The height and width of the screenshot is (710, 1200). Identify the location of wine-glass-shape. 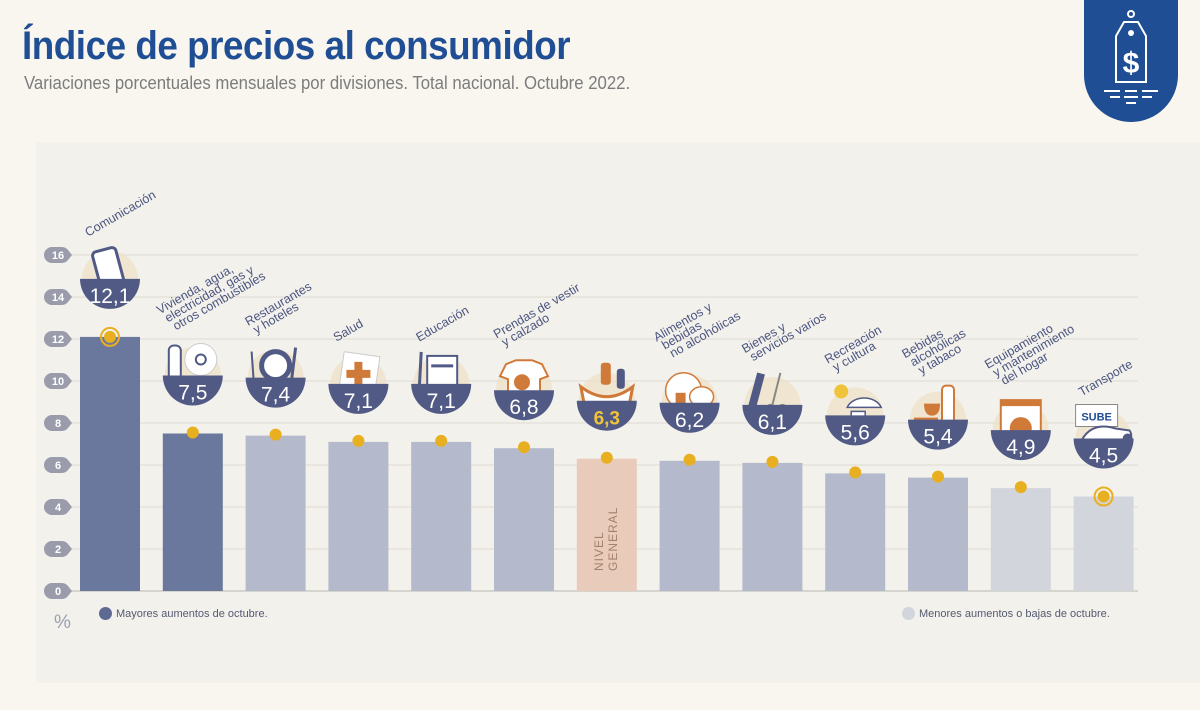
(932, 409).